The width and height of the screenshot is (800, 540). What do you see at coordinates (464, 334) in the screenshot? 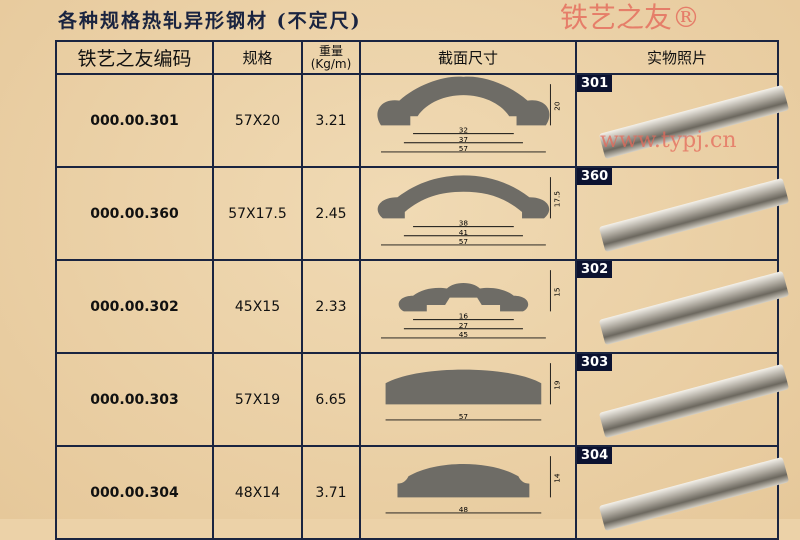
I see `dimension-label: 45` at bounding box center [464, 334].